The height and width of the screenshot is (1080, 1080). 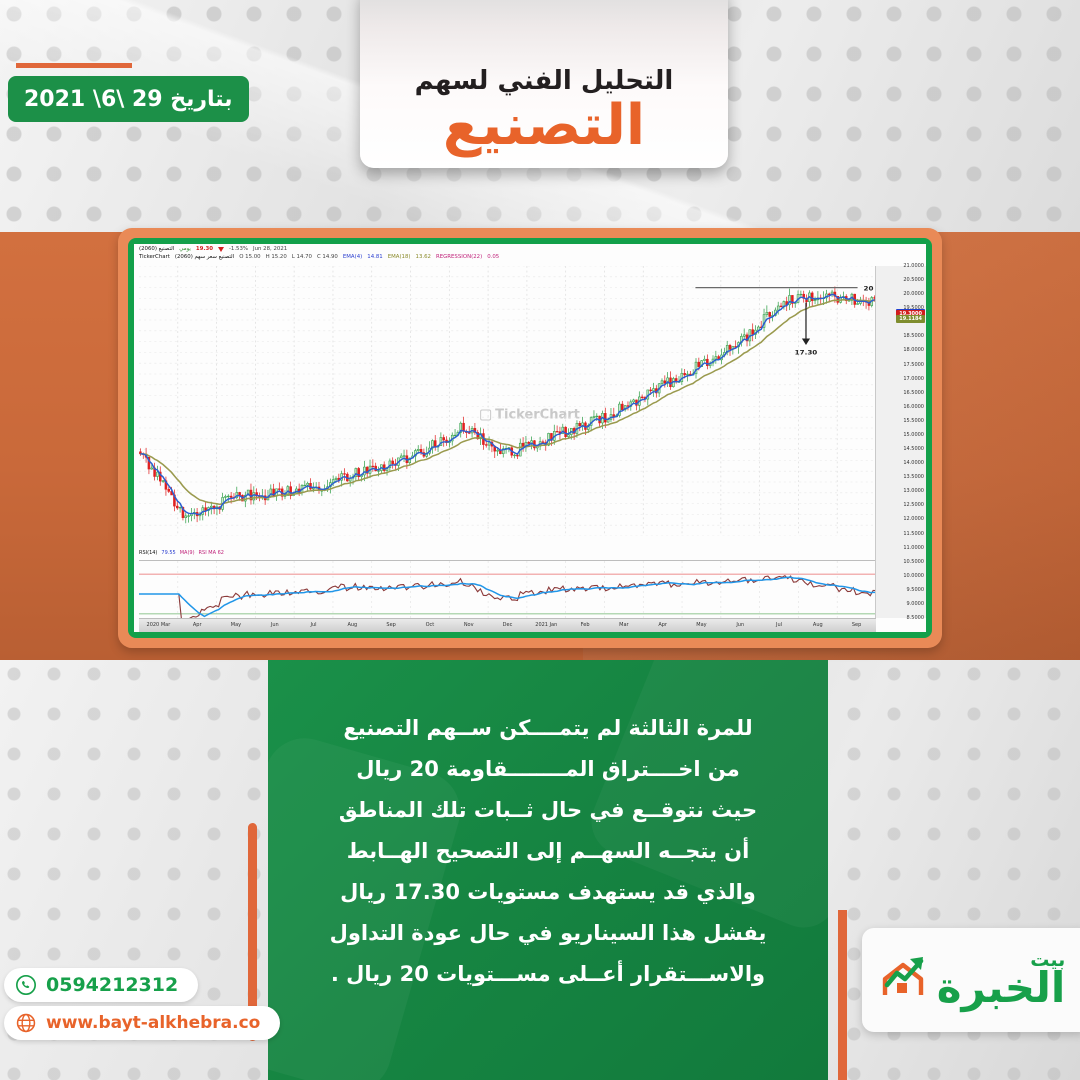 What do you see at coordinates (913, 477) in the screenshot?
I see `price-tick: 13.5000` at bounding box center [913, 477].